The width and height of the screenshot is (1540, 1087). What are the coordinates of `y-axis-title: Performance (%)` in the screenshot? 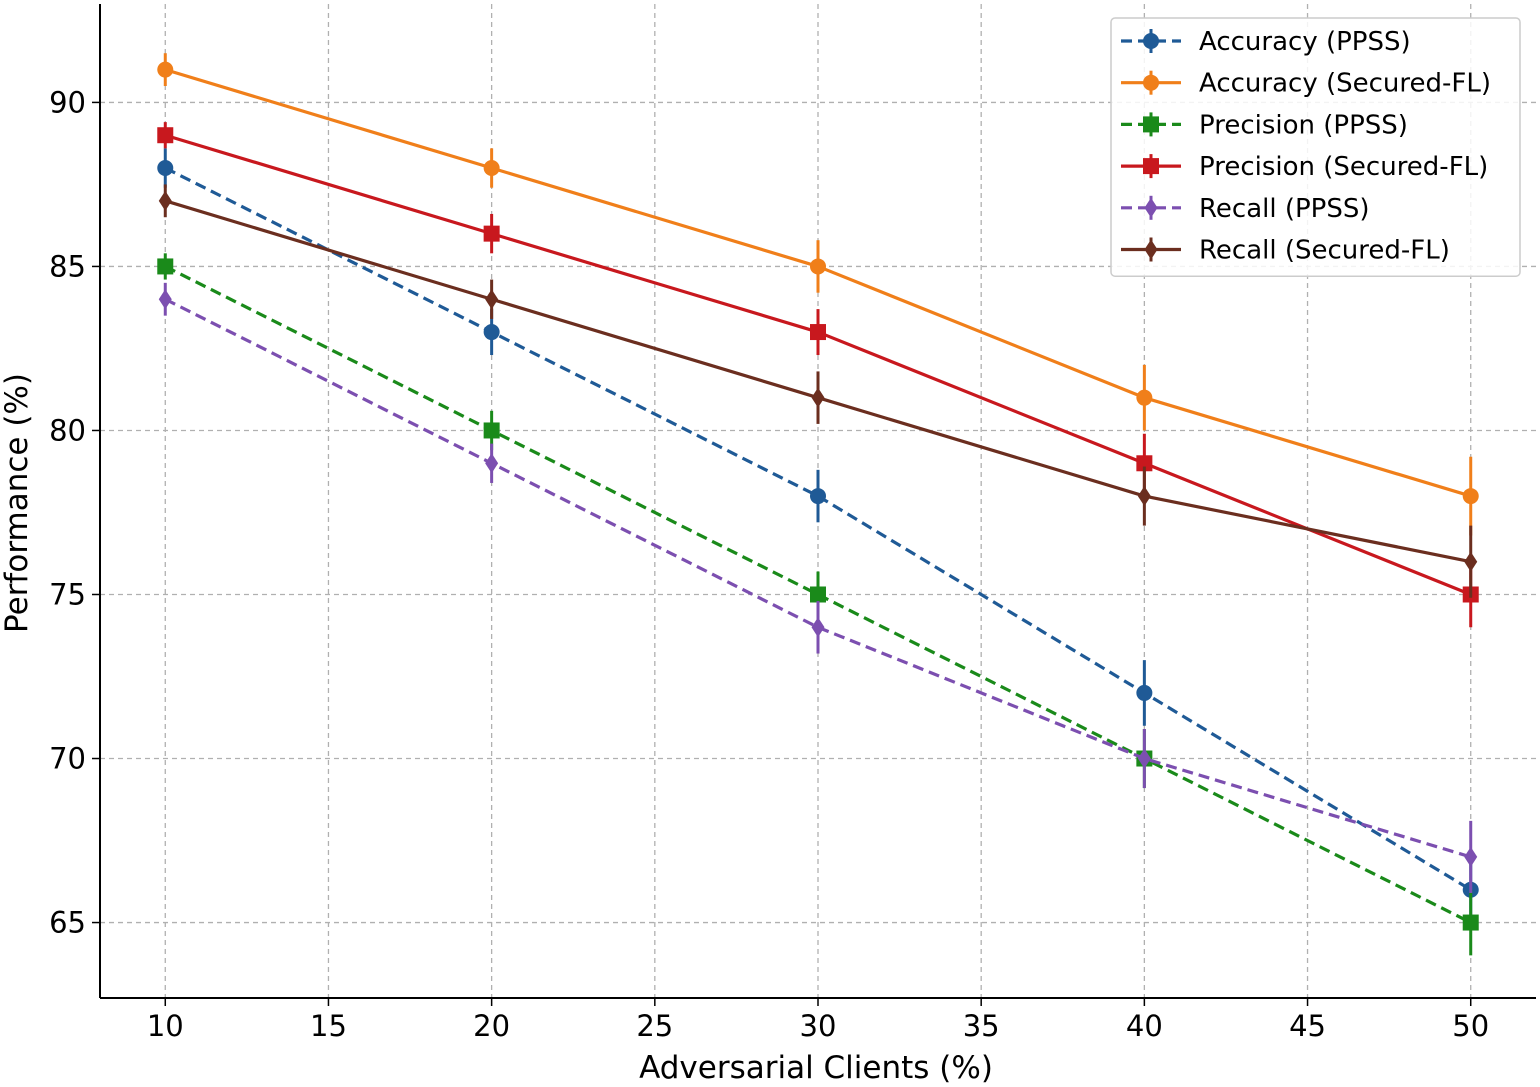 It's located at (17, 503).